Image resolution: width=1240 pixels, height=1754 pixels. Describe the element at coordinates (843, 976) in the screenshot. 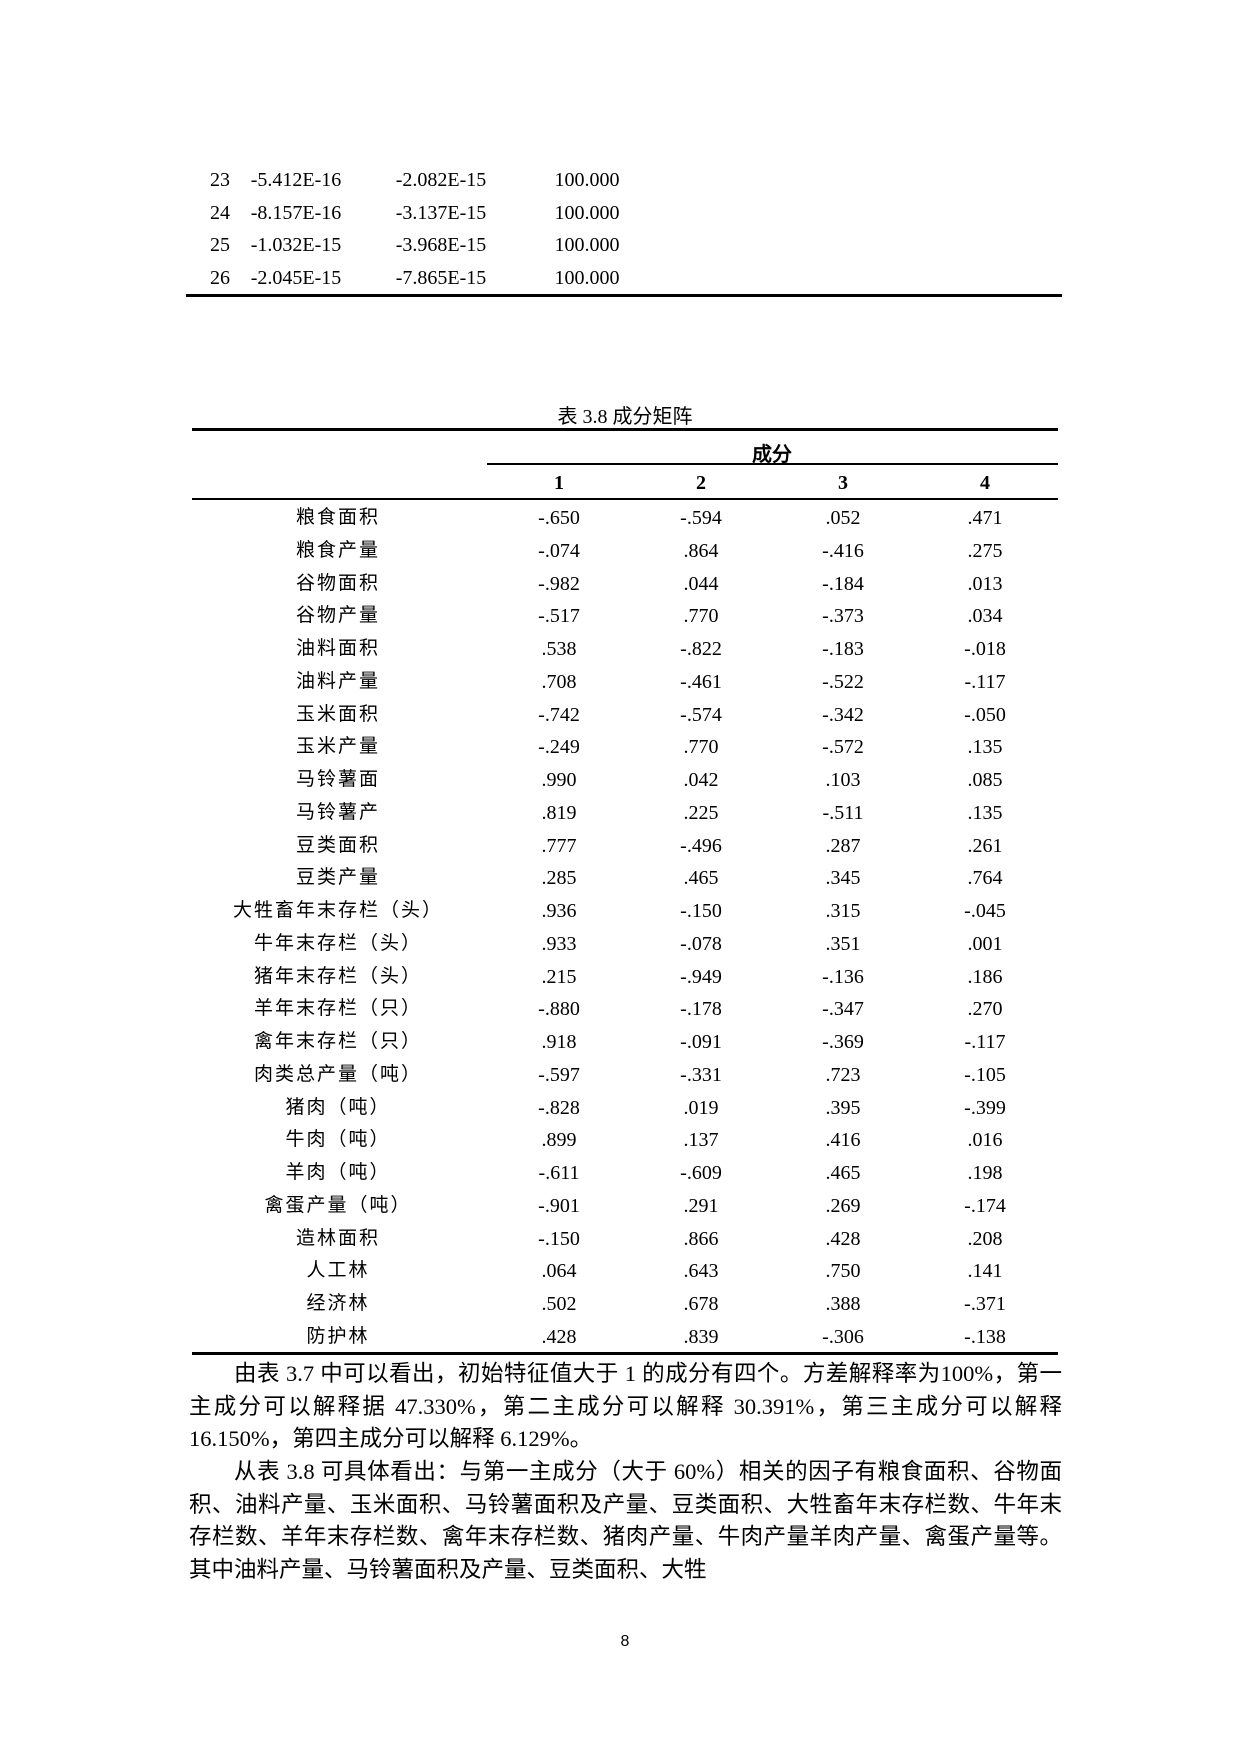

I see `table-cell: -.136` at that location.